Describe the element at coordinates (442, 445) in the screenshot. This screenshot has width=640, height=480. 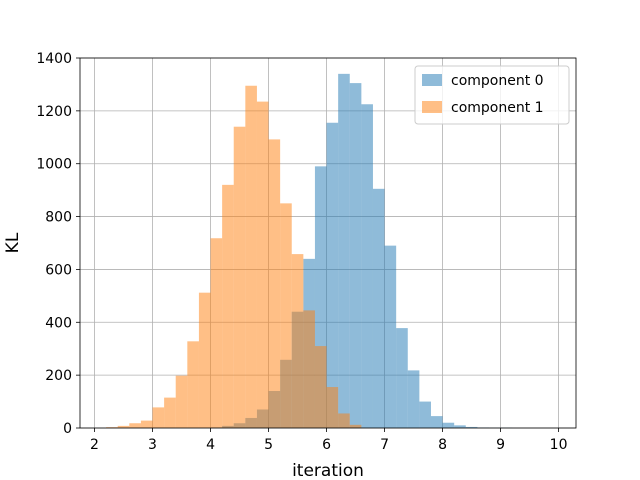
I see `x-tick-label: 8` at that location.